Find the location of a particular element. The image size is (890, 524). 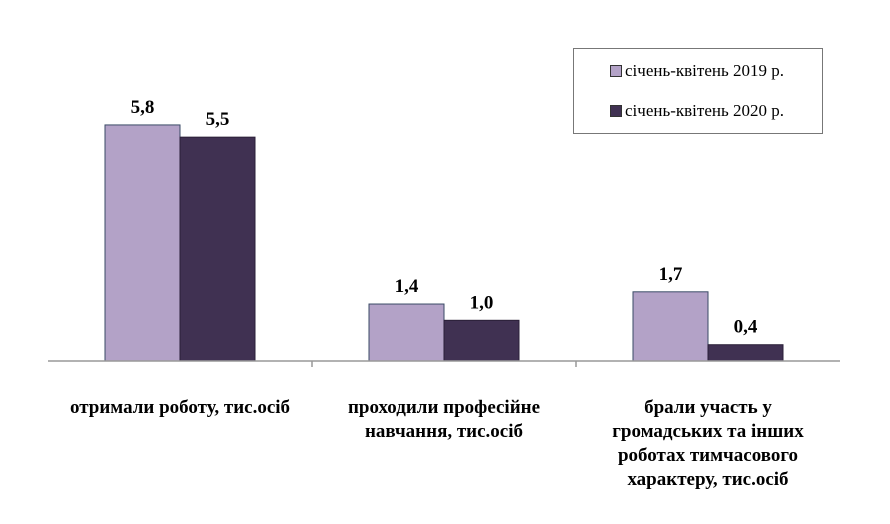

legend-item-2019: січень-квітень 2019 р. is located at coordinates (697, 71).